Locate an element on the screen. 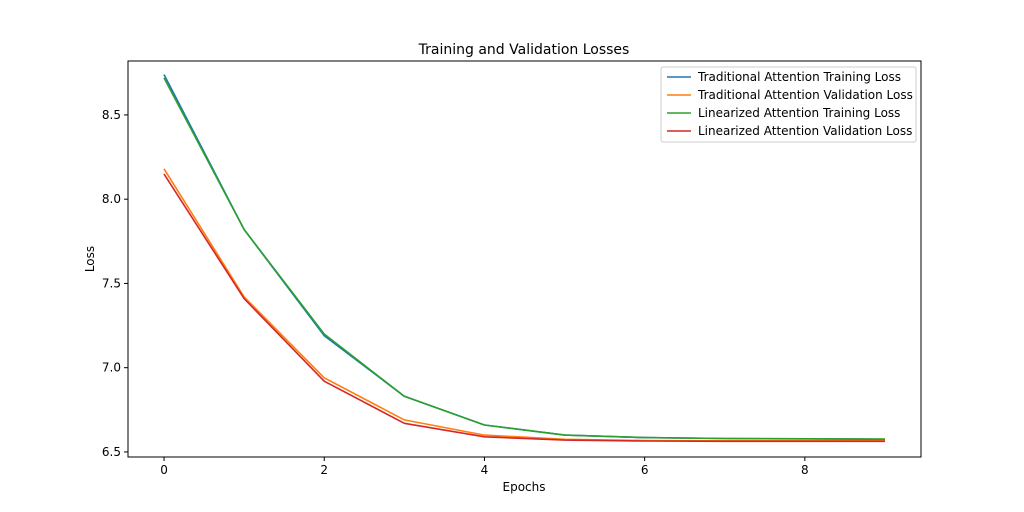  legend-label-linearized-attention-training-loss: Linearized Attention Training Loss is located at coordinates (799, 113).